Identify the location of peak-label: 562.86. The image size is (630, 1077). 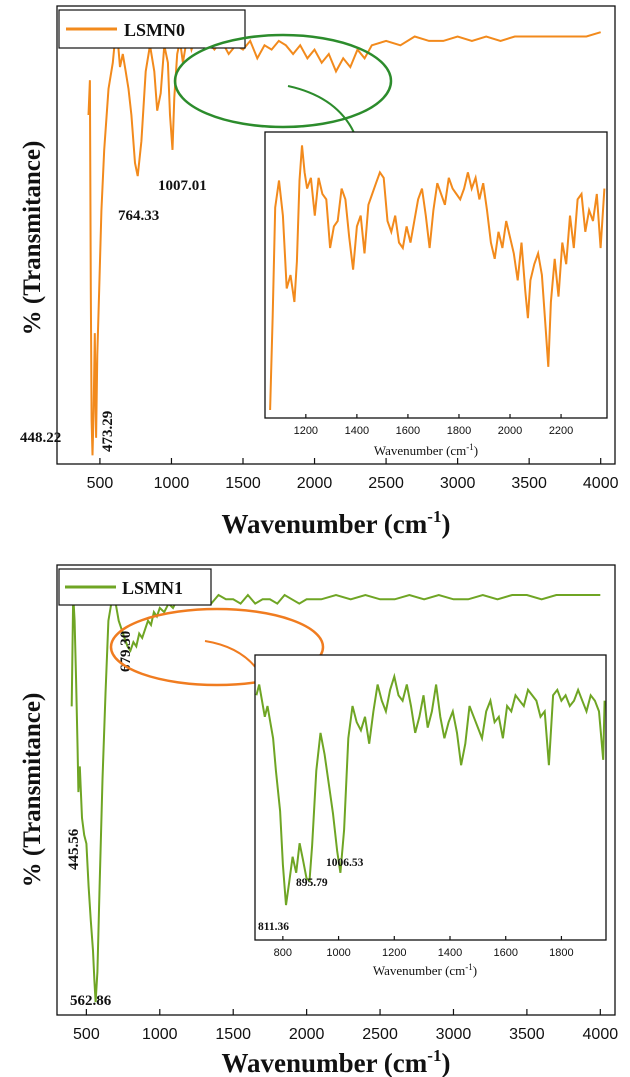
(91, 1001).